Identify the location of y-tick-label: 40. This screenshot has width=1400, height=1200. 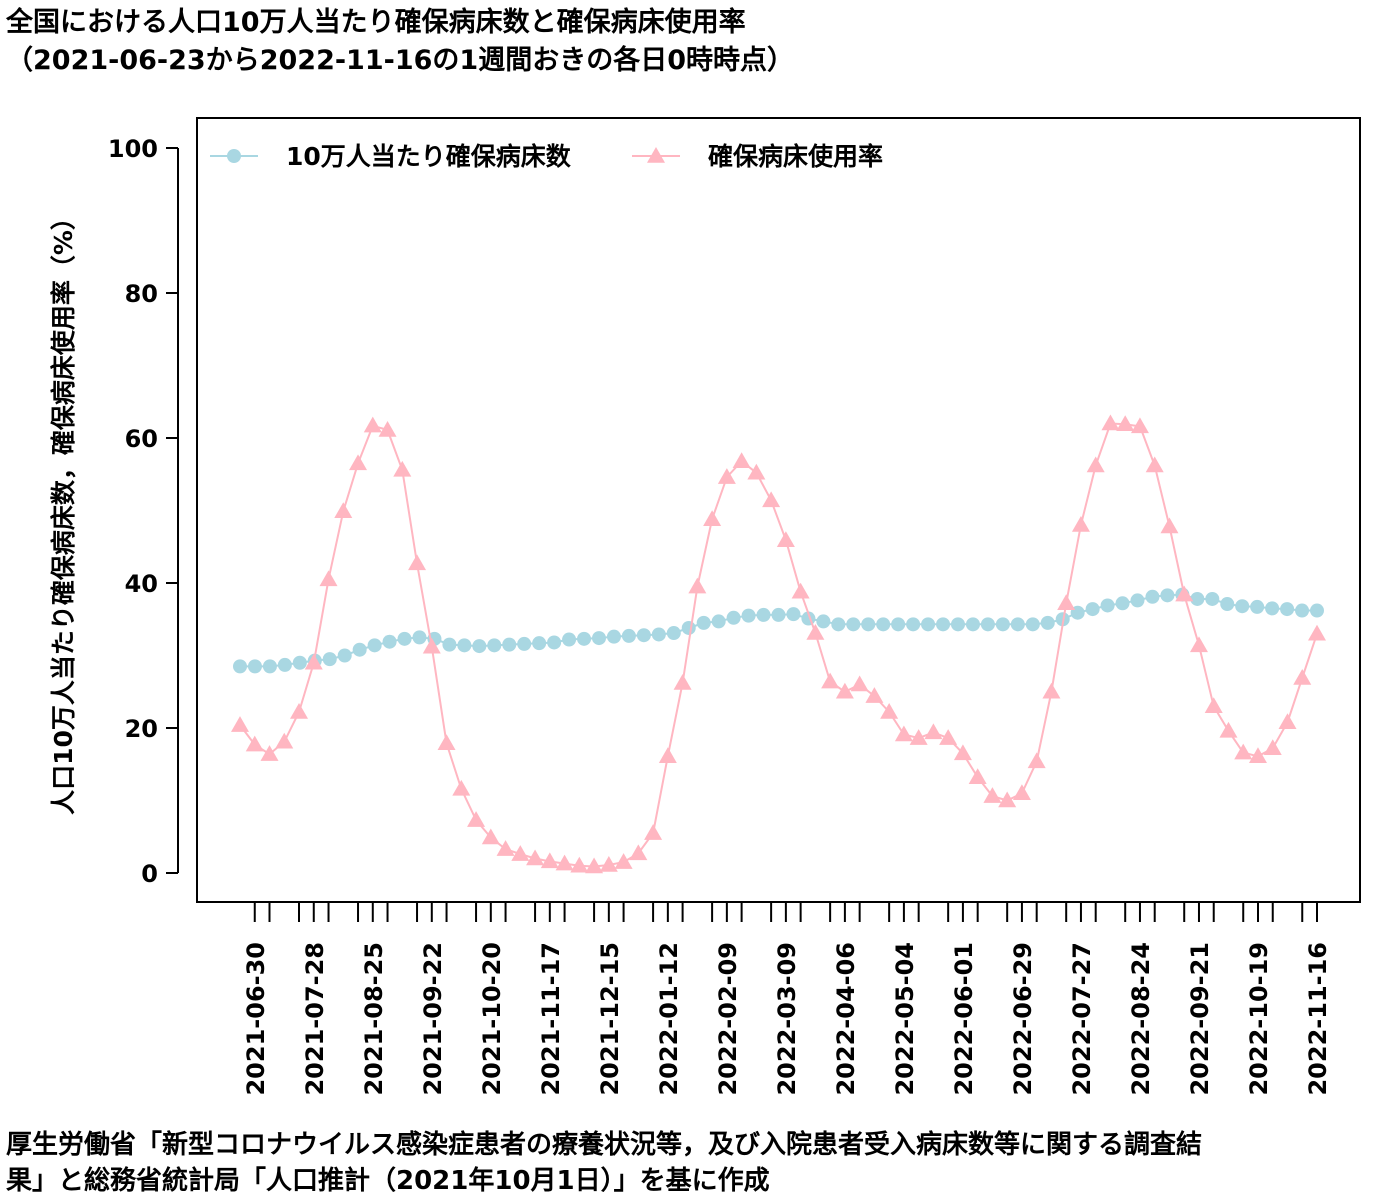
(141, 584).